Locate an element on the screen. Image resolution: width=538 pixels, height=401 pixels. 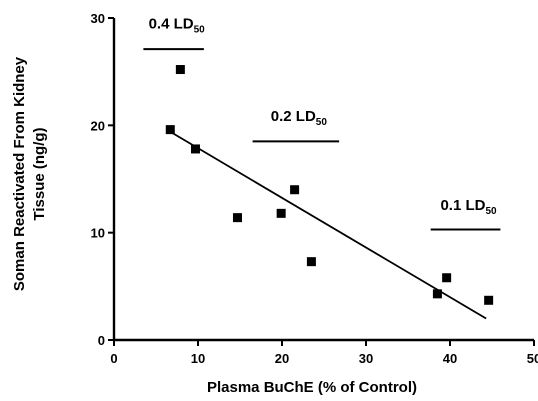
dose-label: 0.4 LD50 is located at coordinates (177, 26).